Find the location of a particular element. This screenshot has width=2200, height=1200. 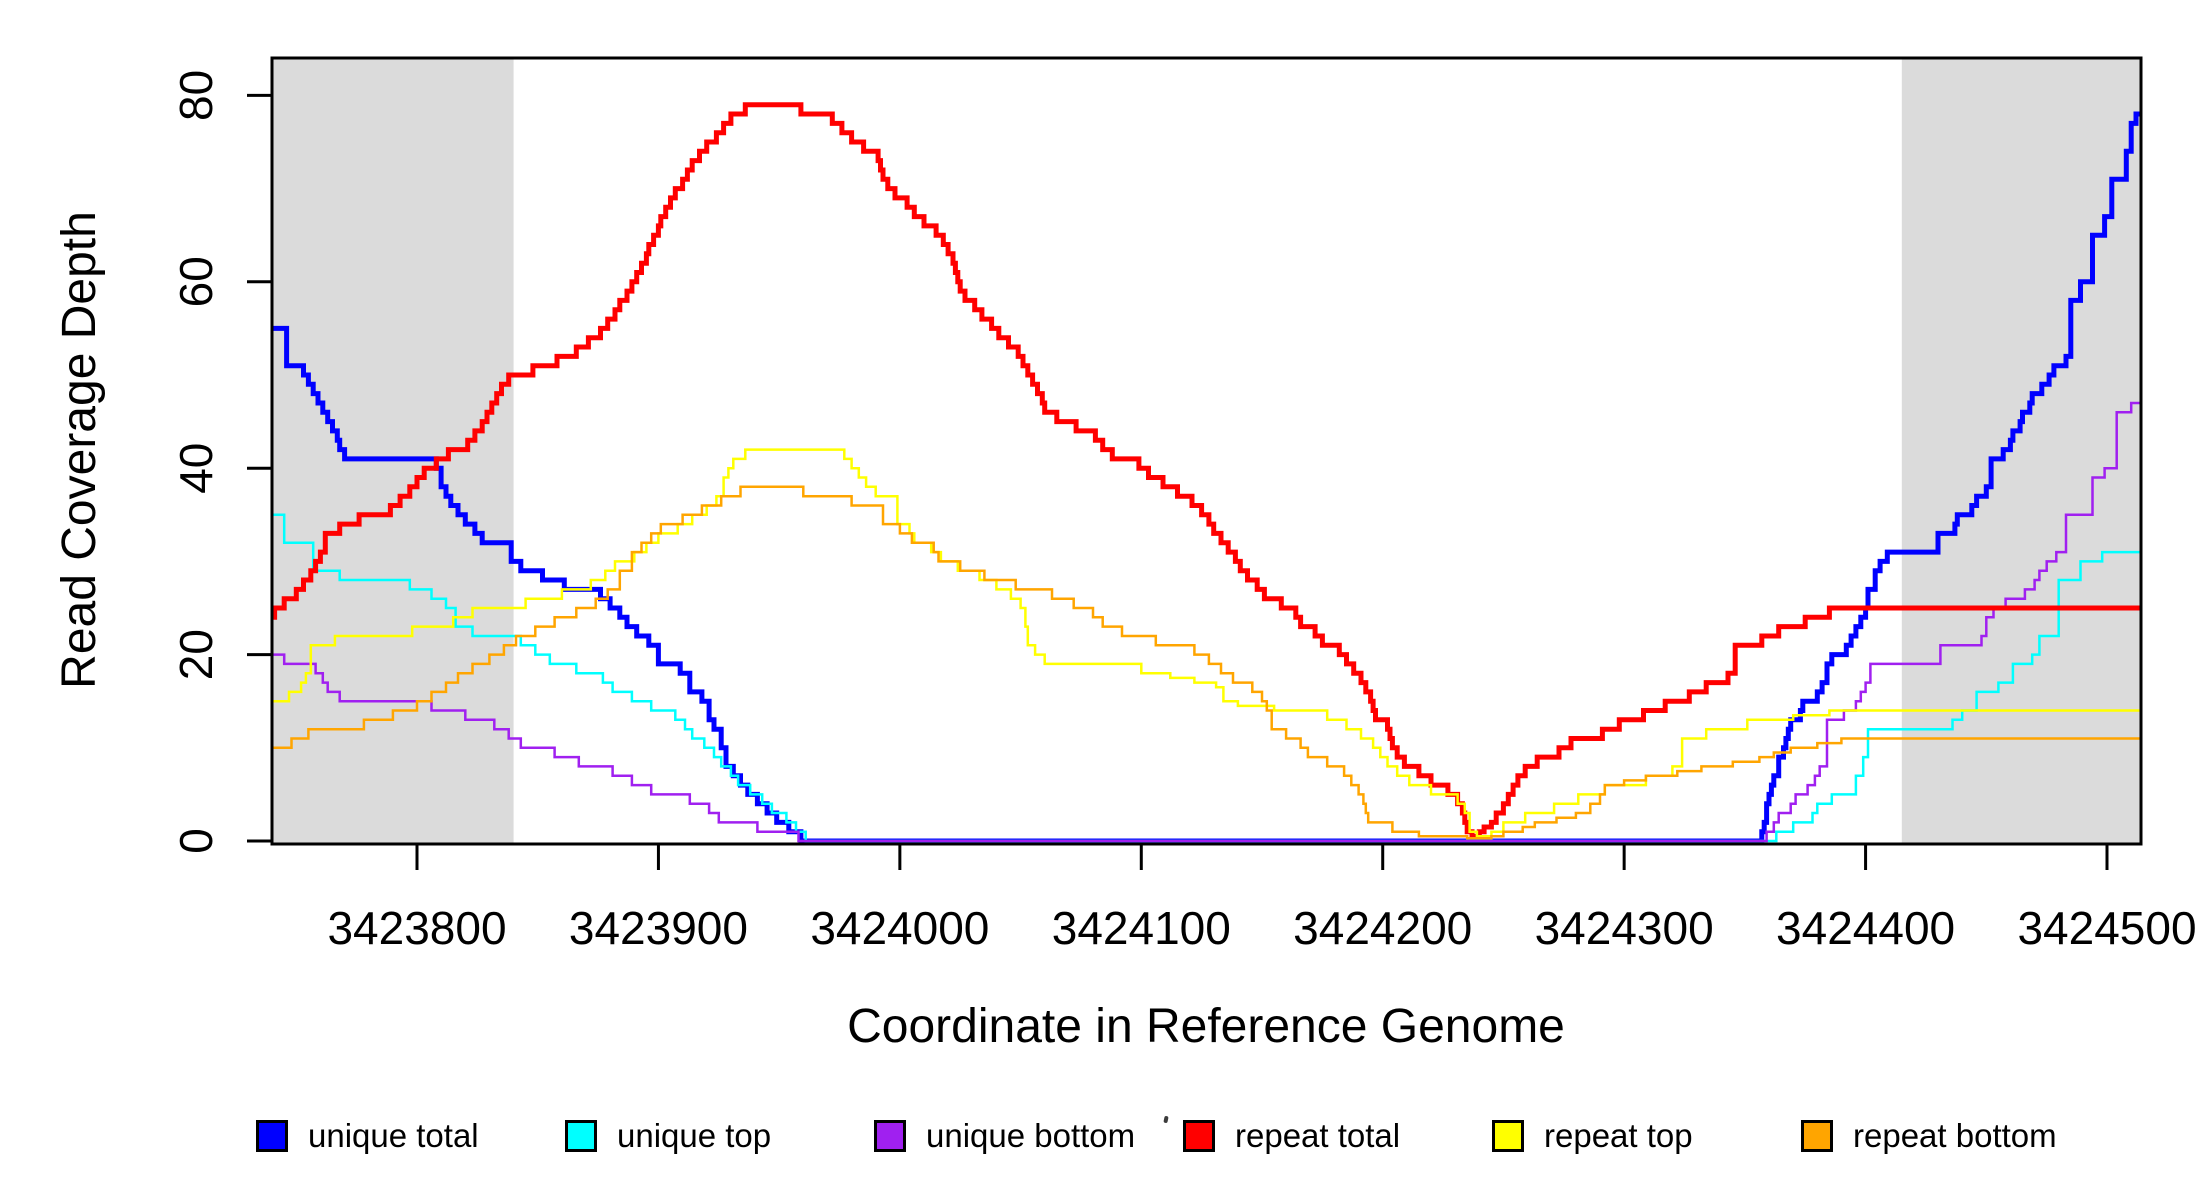

y-axis-title: Read Coverage Depth is located at coordinates (79, 450).